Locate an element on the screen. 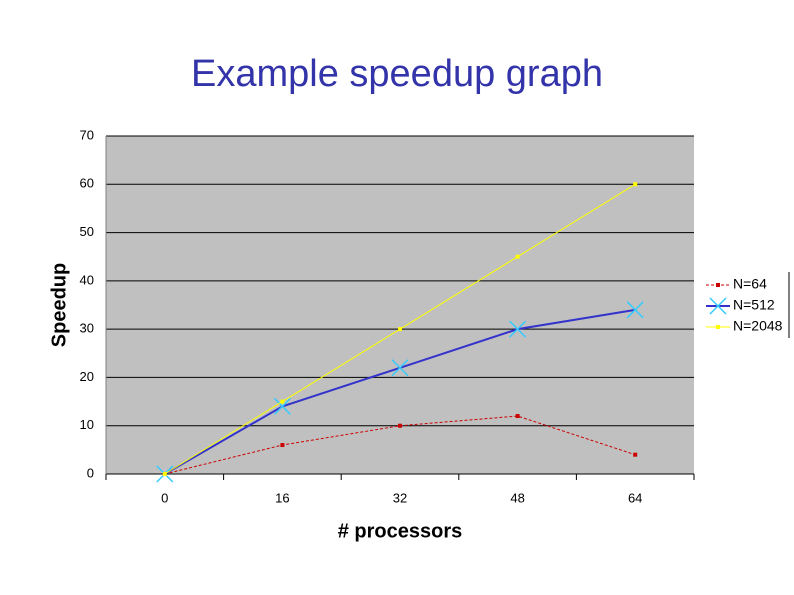  y-tick-label: 20 is located at coordinates (87, 376).